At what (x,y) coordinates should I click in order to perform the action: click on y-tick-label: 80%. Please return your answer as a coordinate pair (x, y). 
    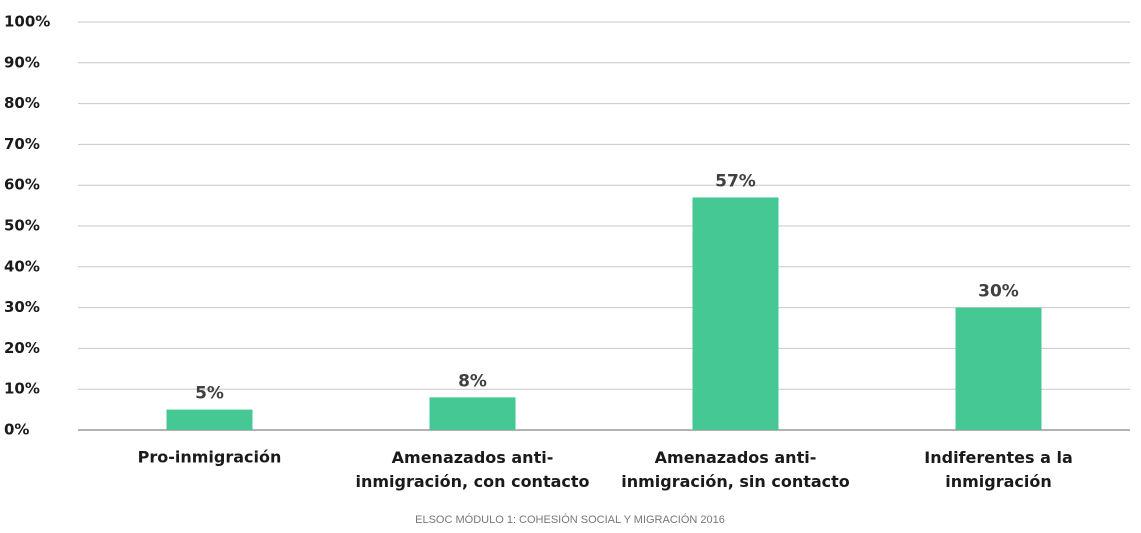
    Looking at the image, I should click on (22, 103).